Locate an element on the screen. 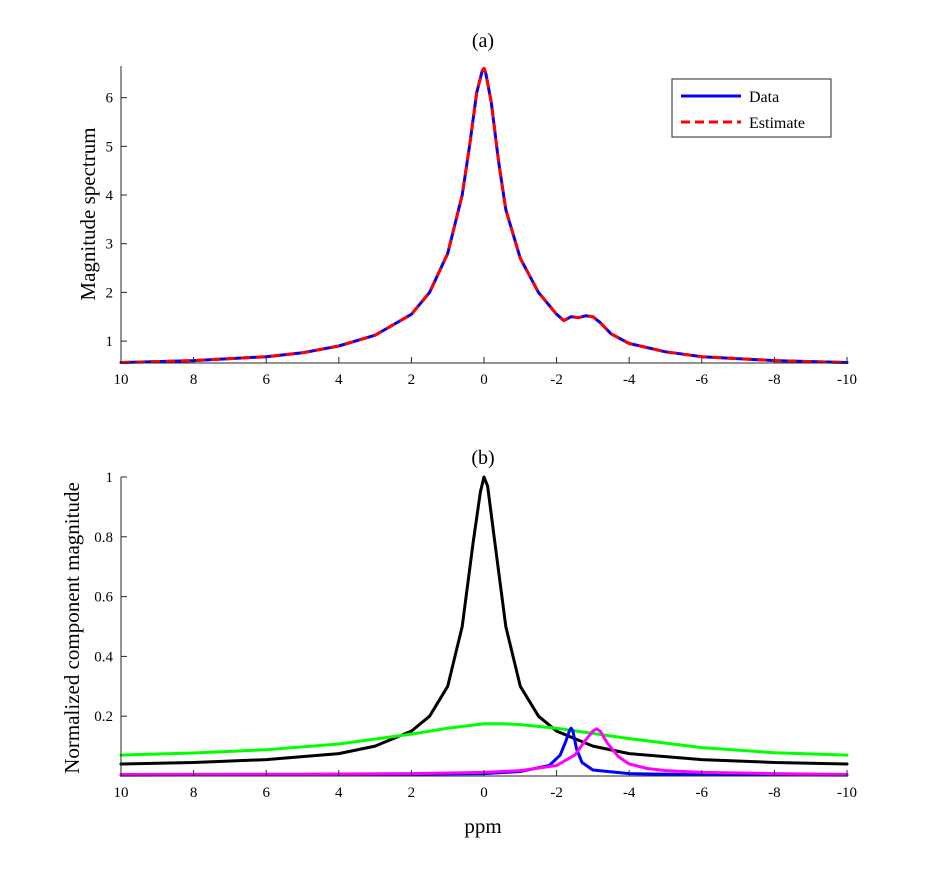 Image resolution: width=936 pixels, height=870 pixels. x-tick-label-a: -8 is located at coordinates (774, 380).